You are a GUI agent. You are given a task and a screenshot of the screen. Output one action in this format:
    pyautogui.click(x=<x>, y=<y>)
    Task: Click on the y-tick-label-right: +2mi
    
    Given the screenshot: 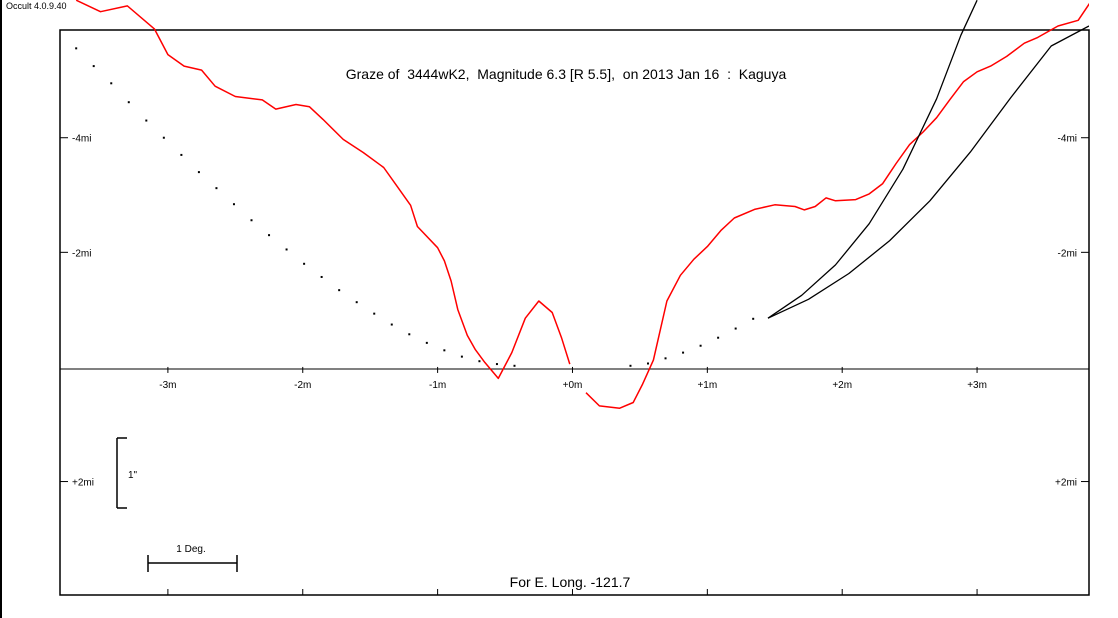 What is the action you would take?
    pyautogui.click(x=1066, y=483)
    